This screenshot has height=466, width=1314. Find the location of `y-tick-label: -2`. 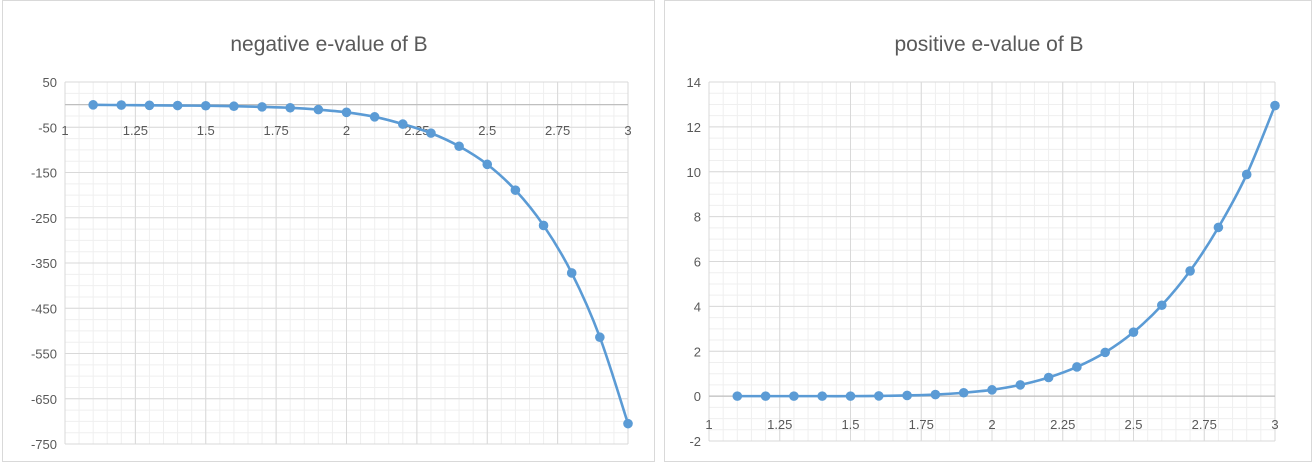

y-tick-label: -2 is located at coordinates (695, 441).